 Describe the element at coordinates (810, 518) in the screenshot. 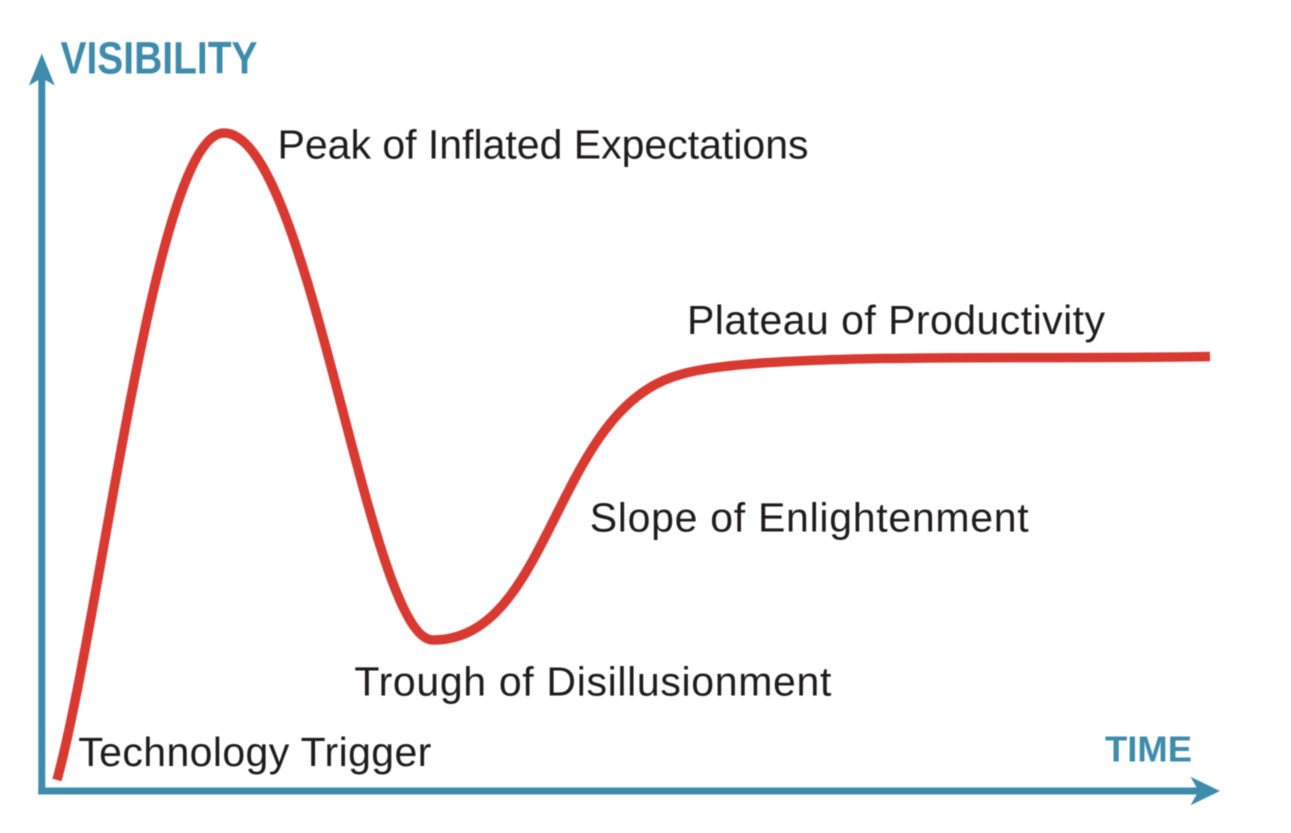

I see `svg-text: Slope of Enlightenment` at that location.